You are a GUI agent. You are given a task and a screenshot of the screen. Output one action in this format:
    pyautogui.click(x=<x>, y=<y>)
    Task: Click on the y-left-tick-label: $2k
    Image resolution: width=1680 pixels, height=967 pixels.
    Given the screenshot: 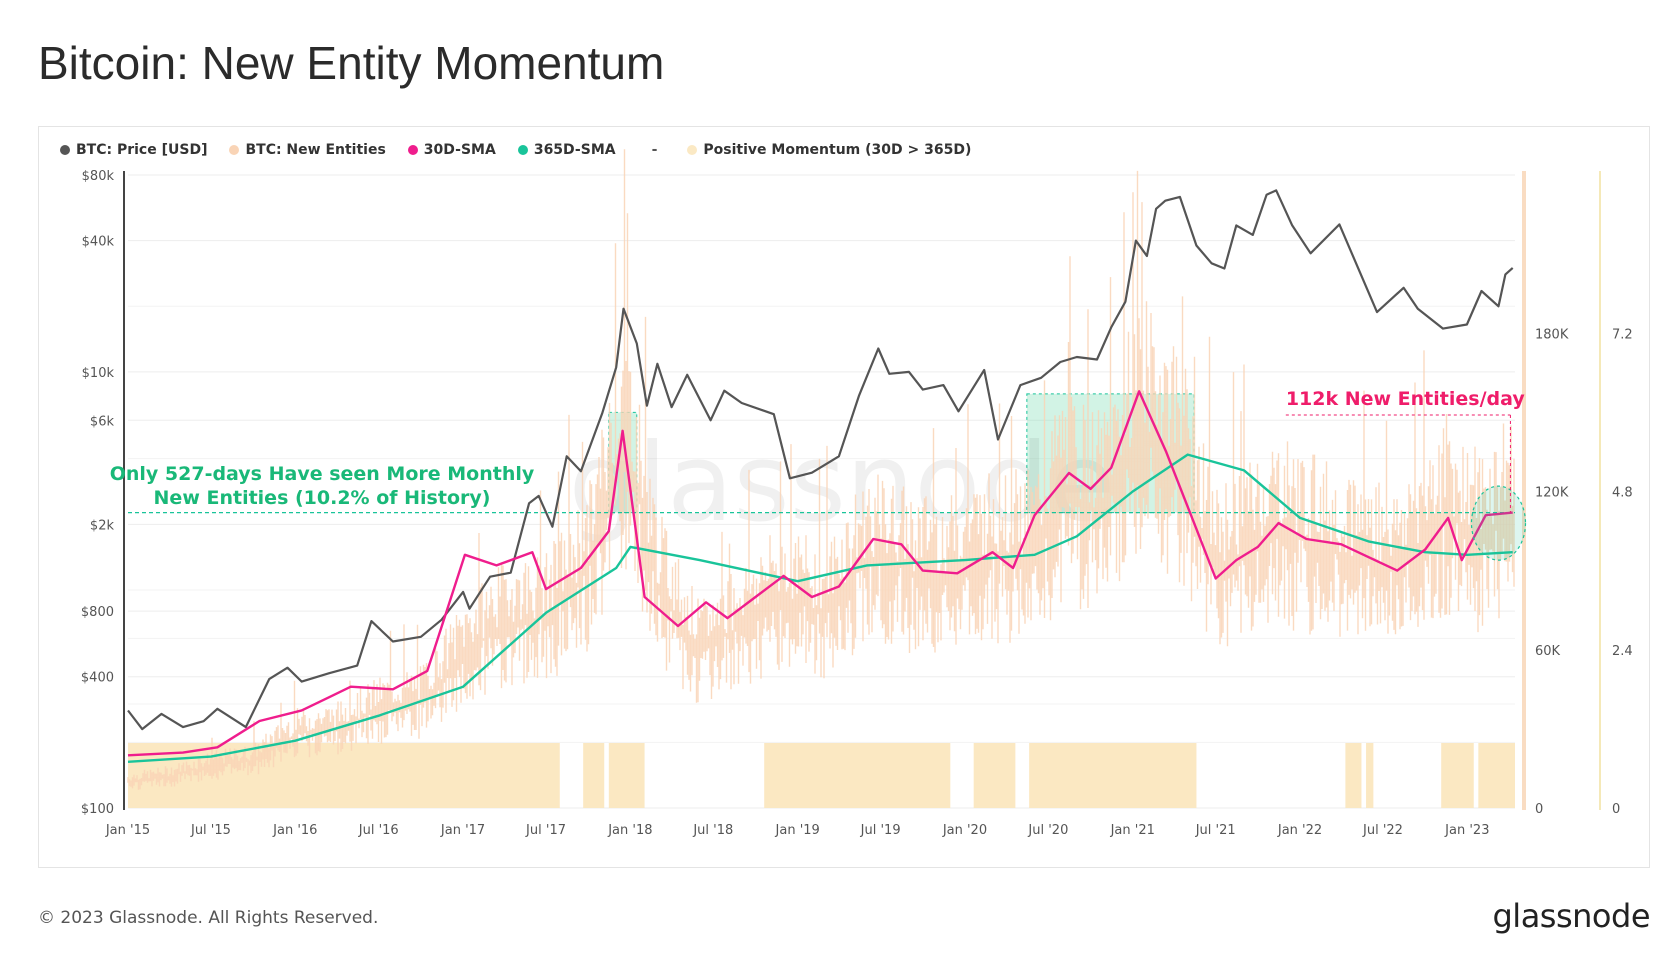 What is the action you would take?
    pyautogui.click(x=102, y=525)
    